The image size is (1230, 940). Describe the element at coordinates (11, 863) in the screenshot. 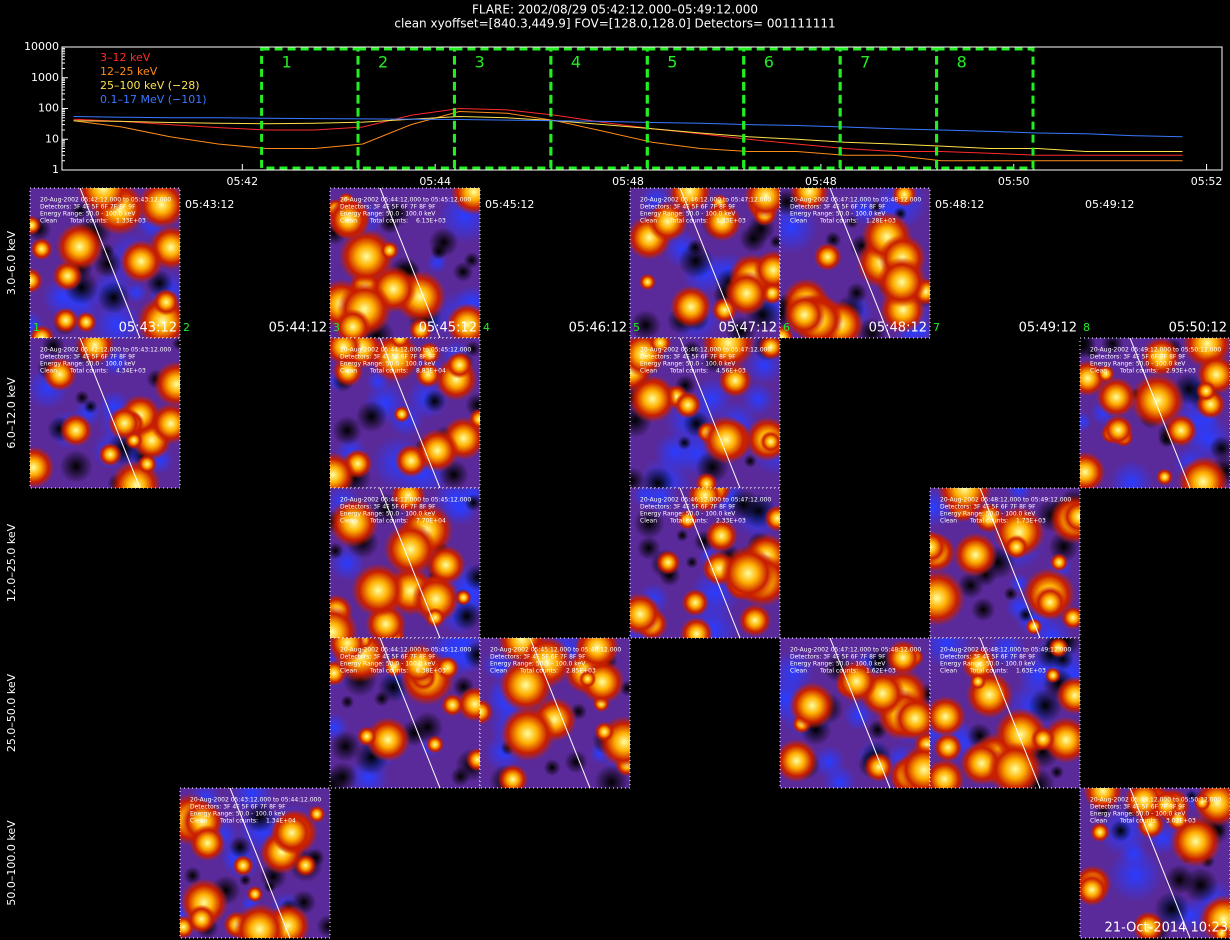

I see `energy-row-label: 50.0–100.0 keV` at that location.